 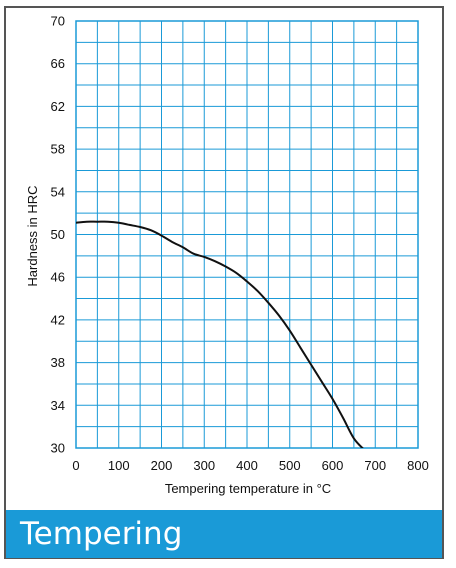 I want to click on y-tick-label: 46, so click(x=58, y=277).